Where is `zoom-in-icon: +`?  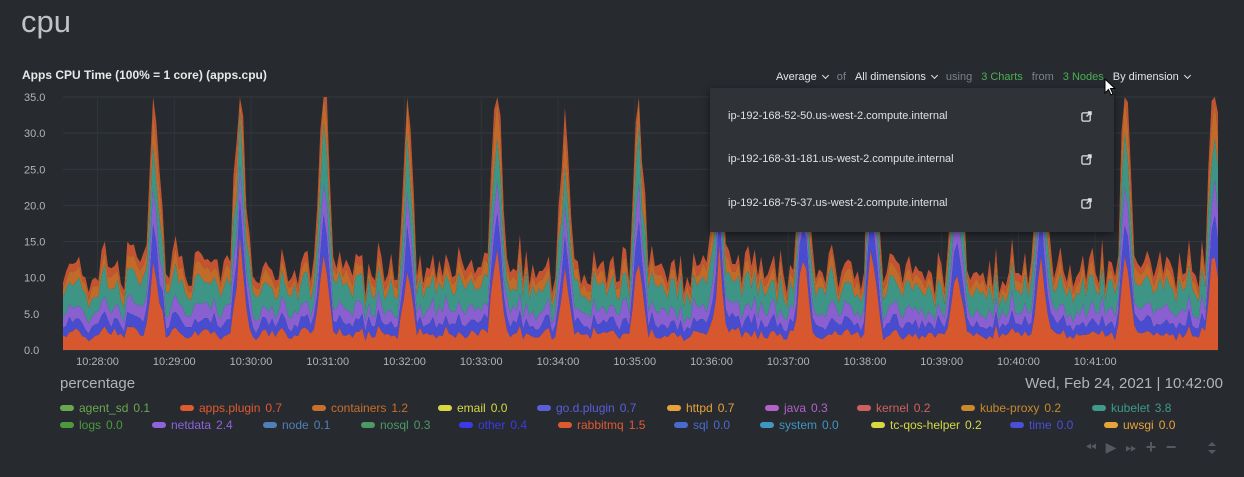 zoom-in-icon: + is located at coordinates (1151, 447).